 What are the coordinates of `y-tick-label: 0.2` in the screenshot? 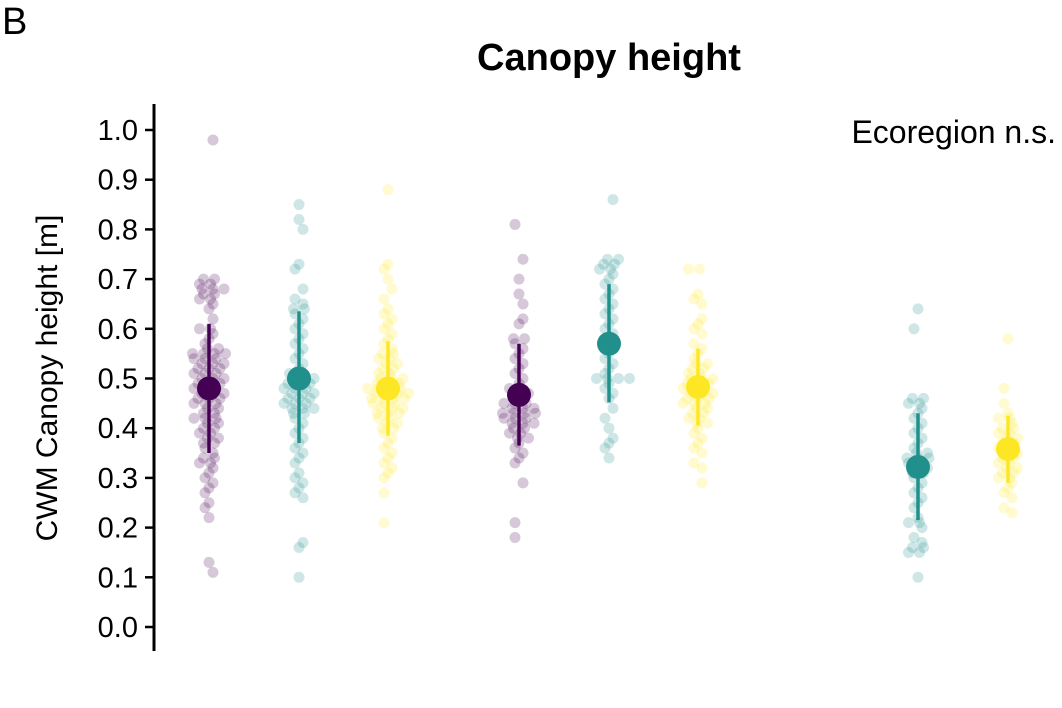 It's located at (118, 529).